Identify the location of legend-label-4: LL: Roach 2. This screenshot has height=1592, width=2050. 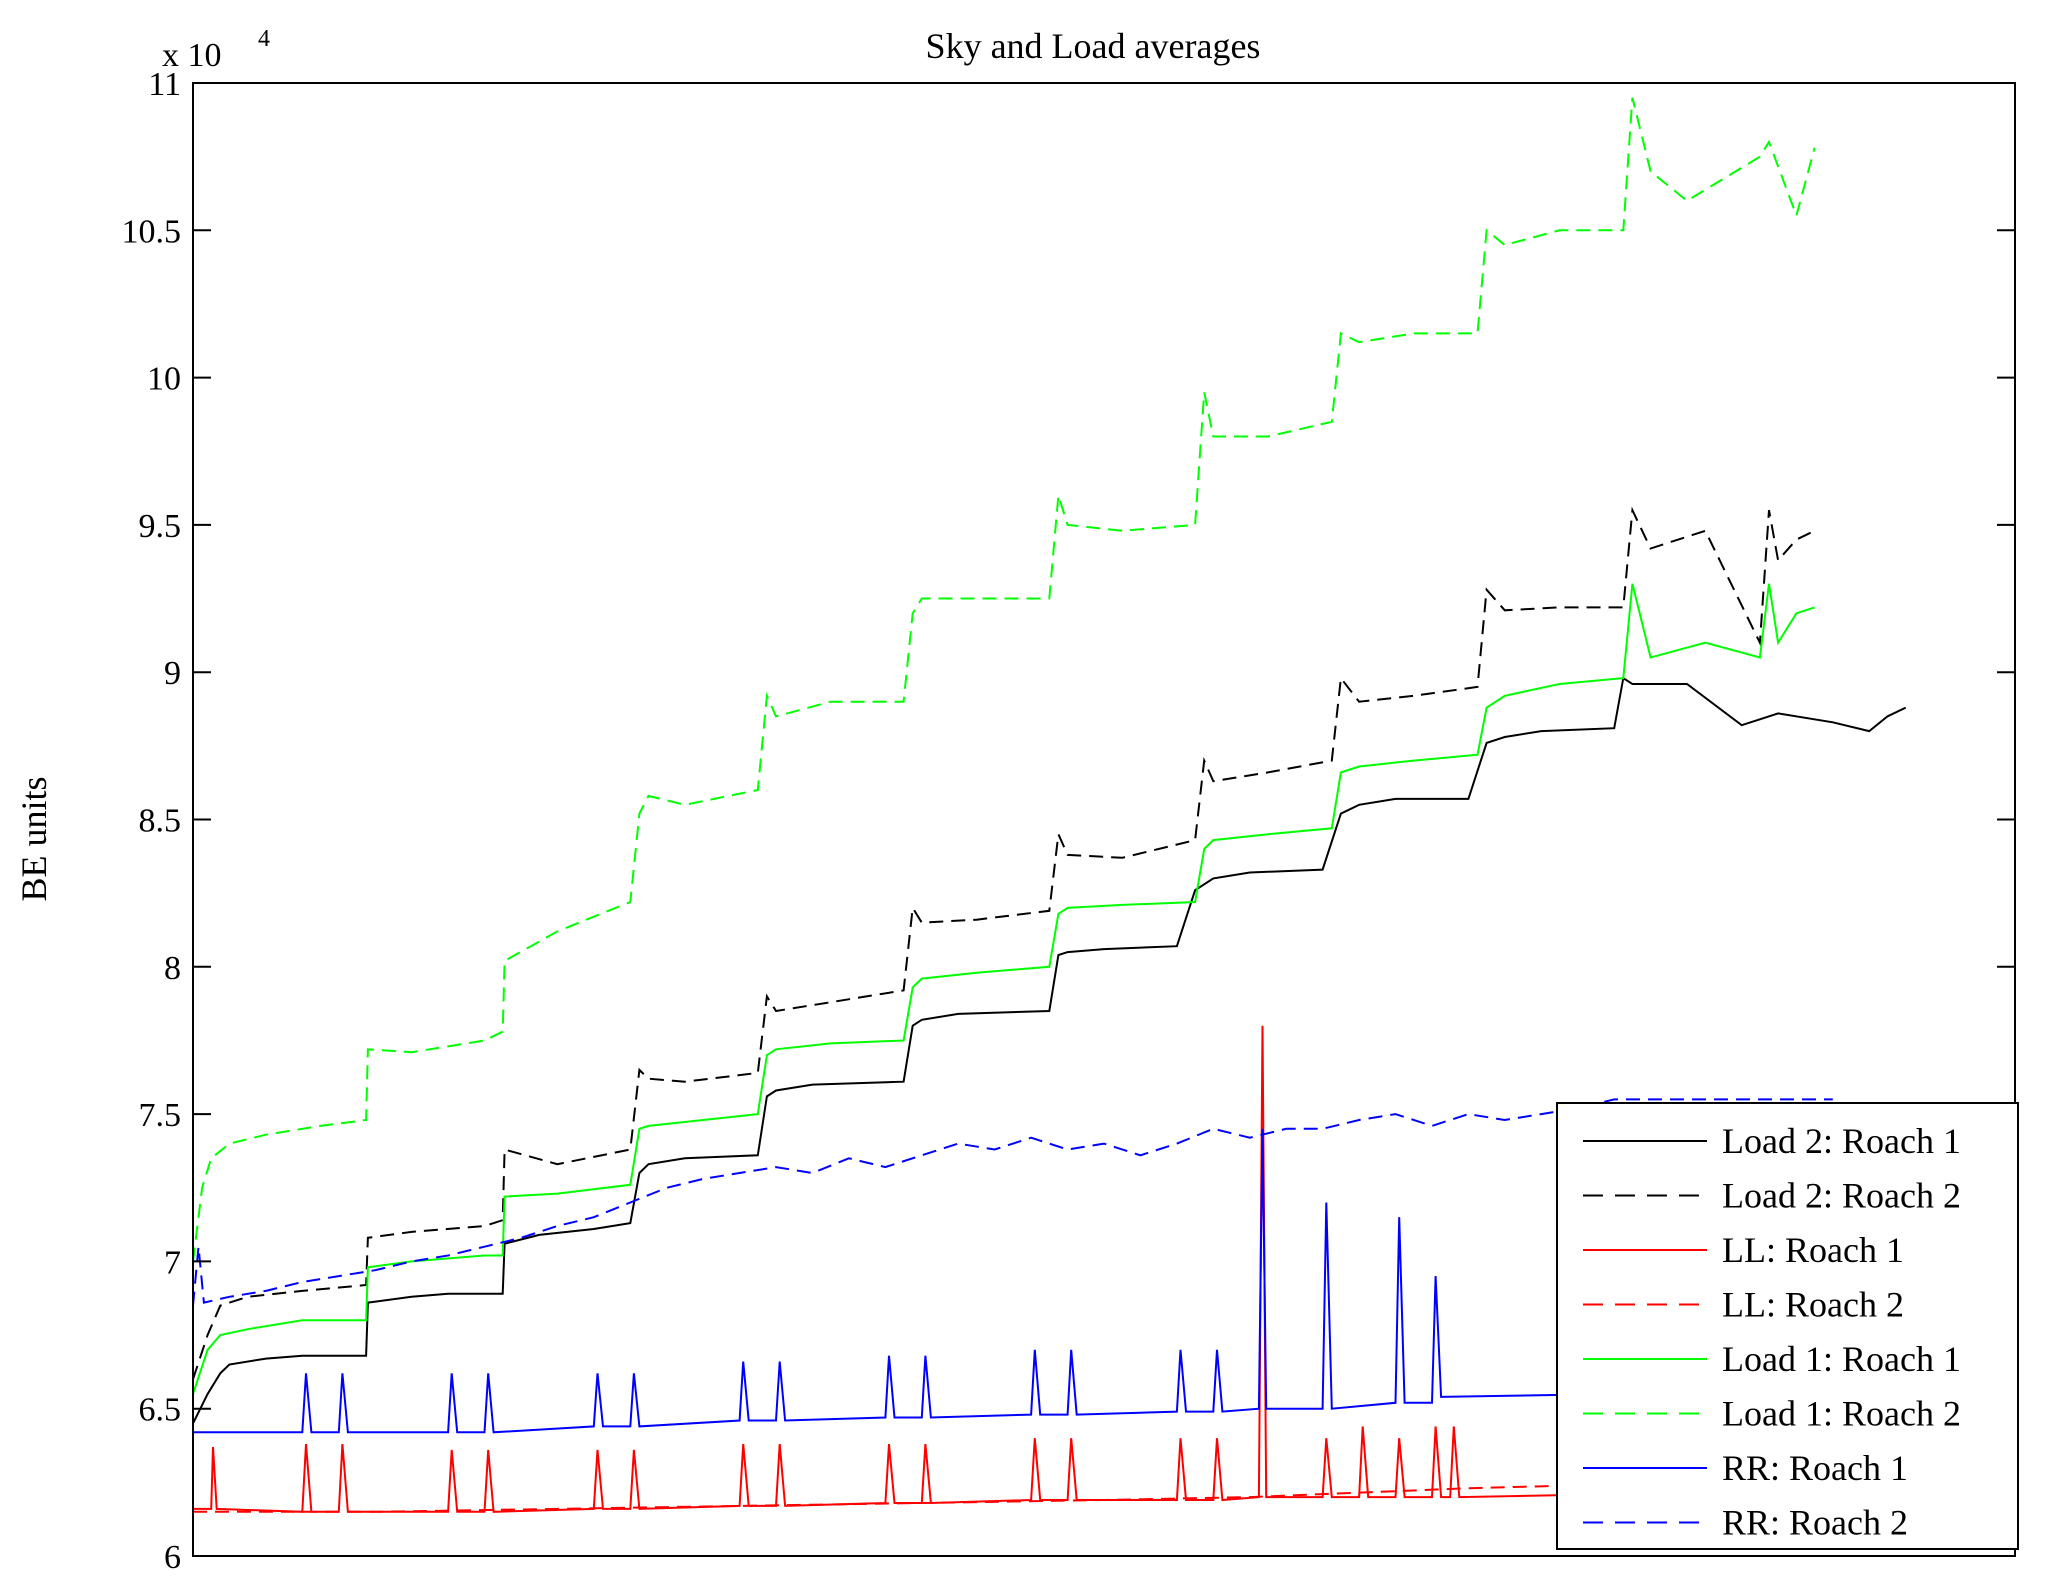
(1813, 1305).